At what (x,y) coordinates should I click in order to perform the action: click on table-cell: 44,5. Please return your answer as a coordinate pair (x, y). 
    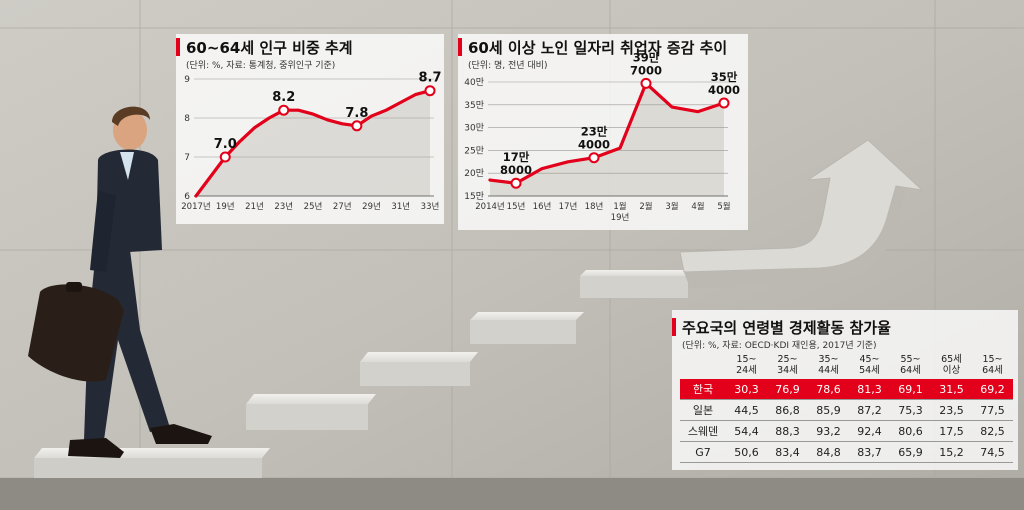
    Looking at the image, I should click on (746, 410).